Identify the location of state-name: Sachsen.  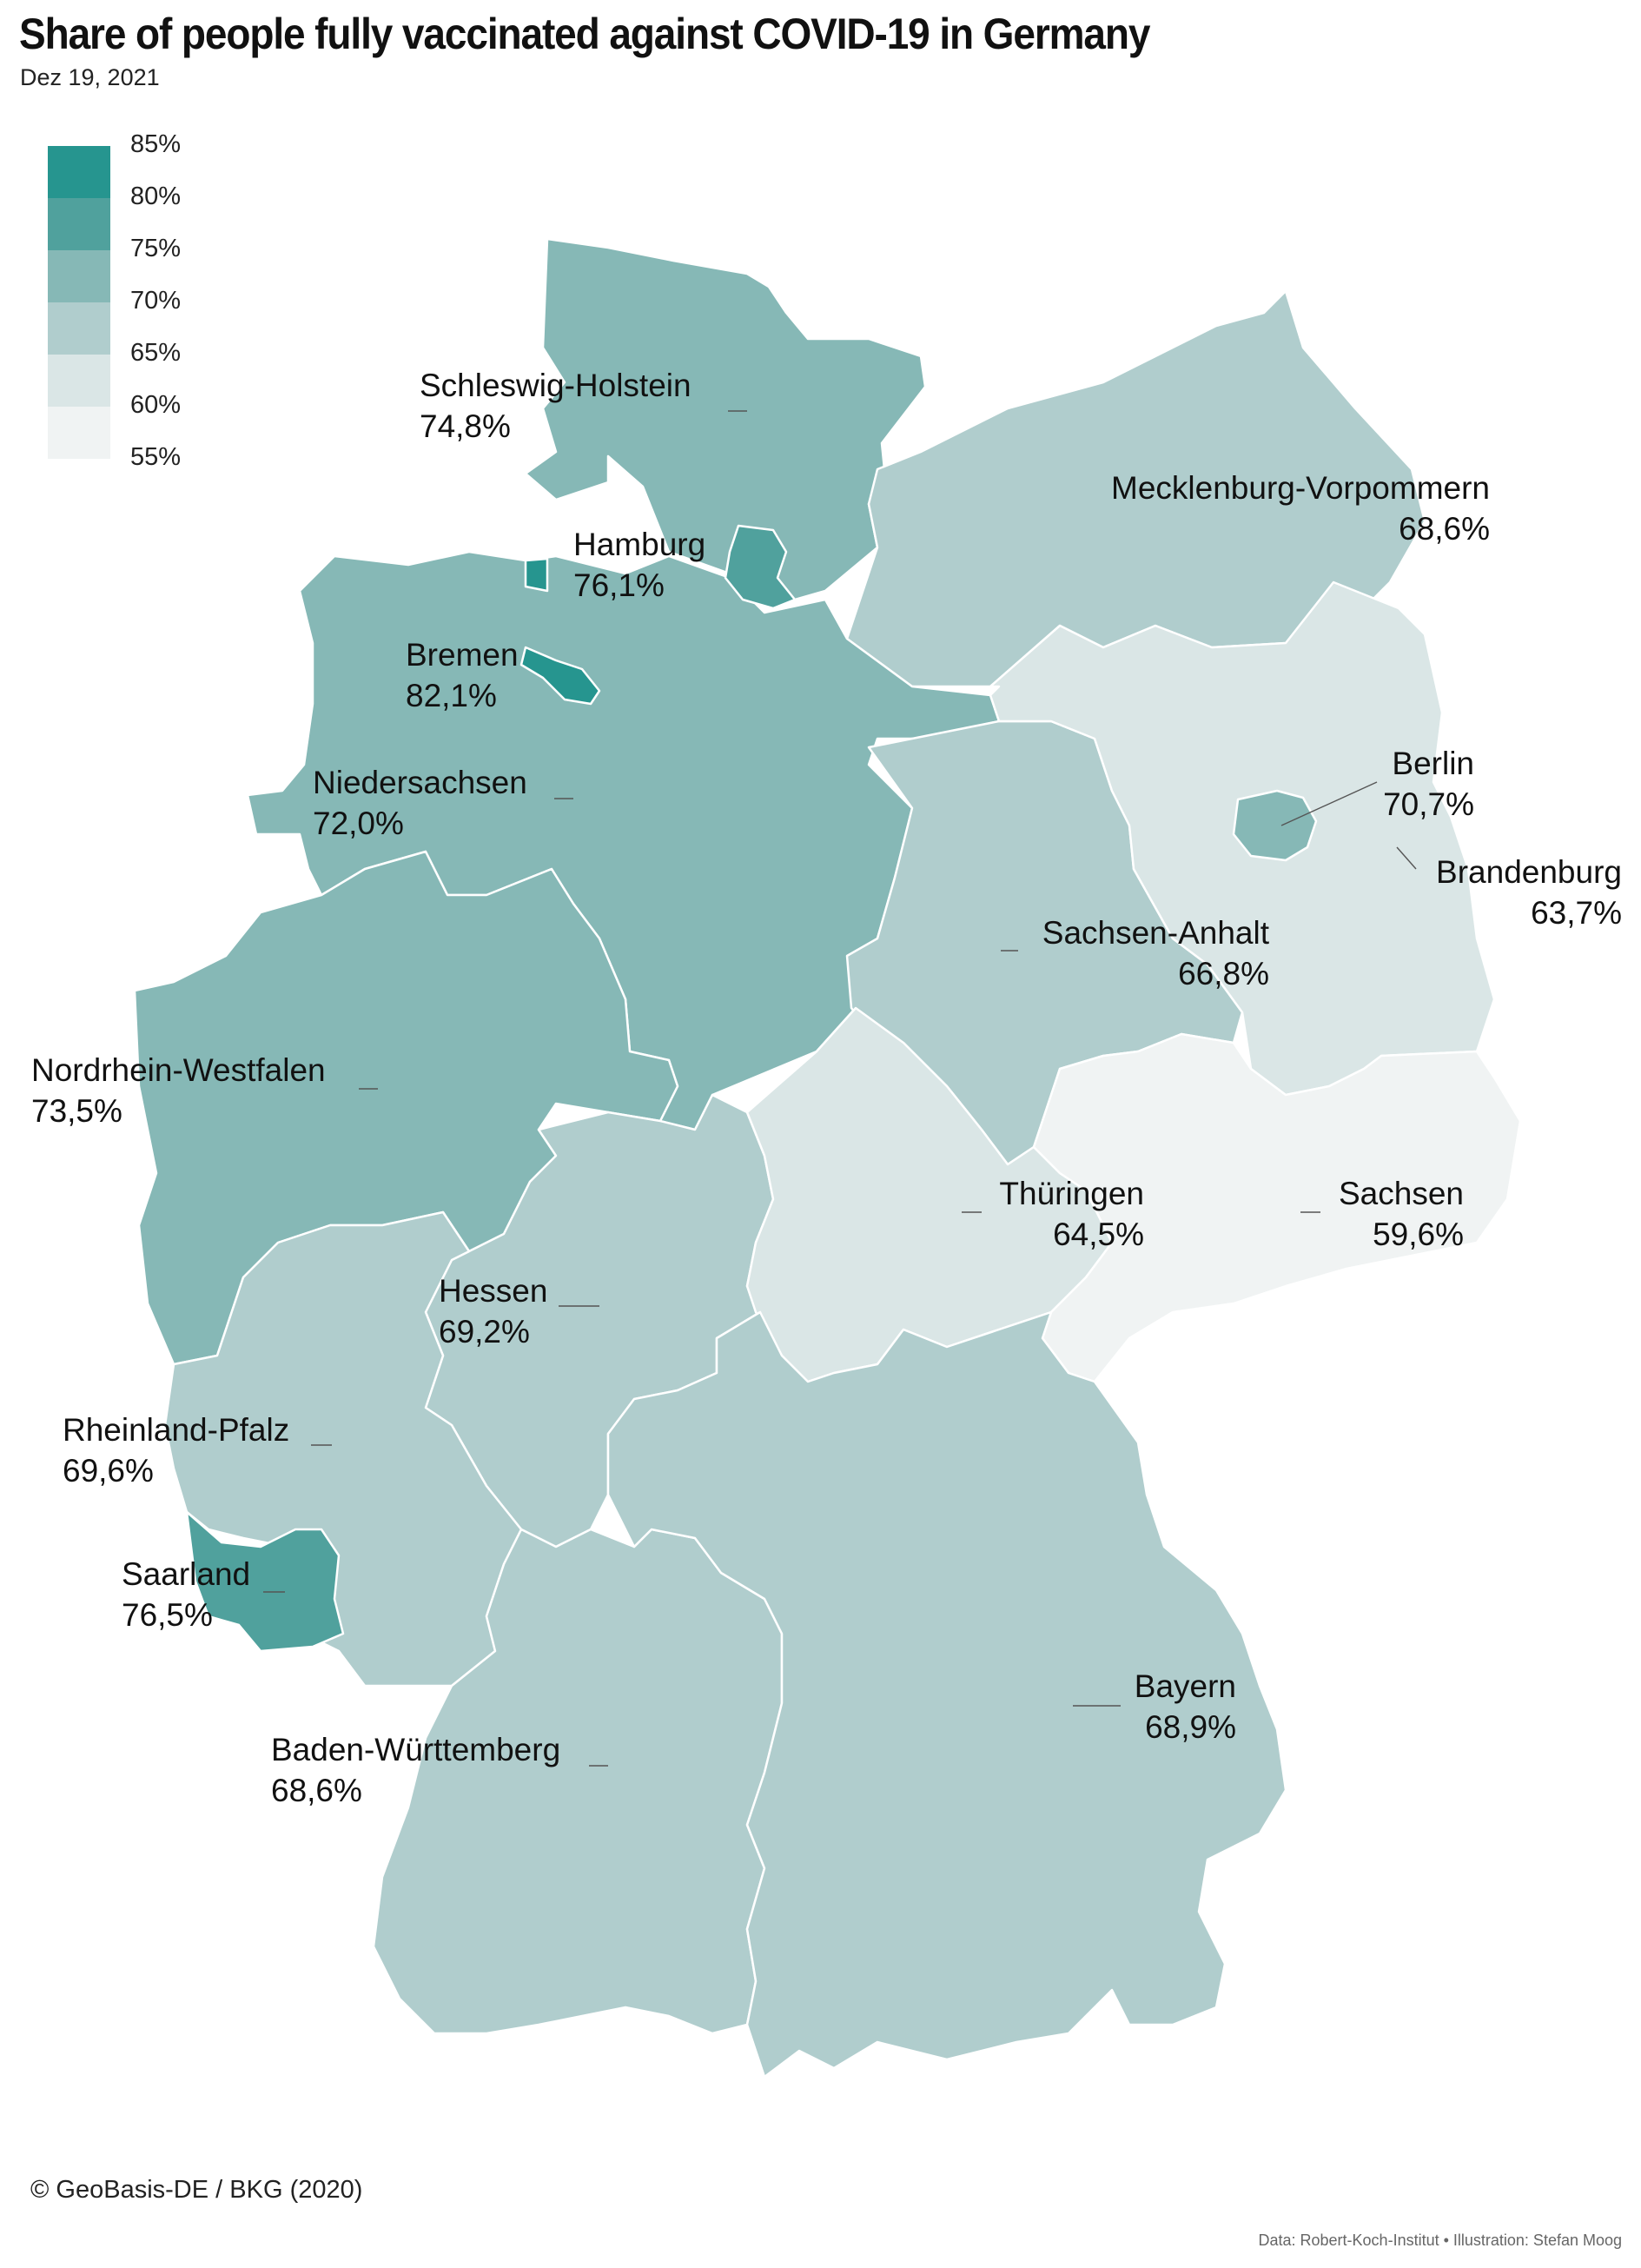
(1401, 1193).